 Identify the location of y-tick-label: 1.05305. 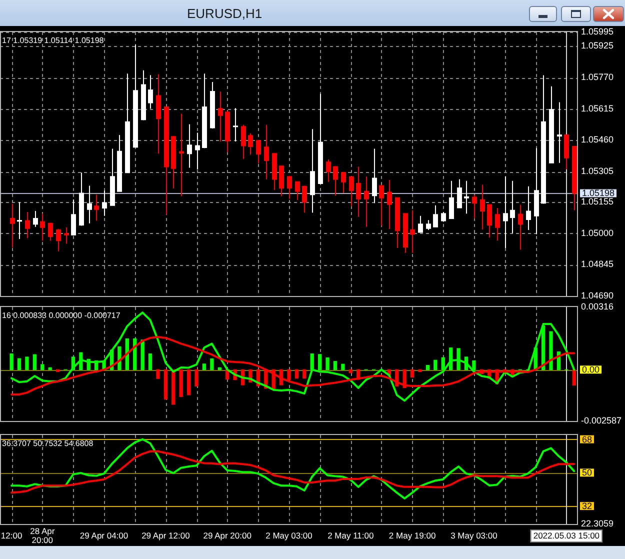
(597, 171).